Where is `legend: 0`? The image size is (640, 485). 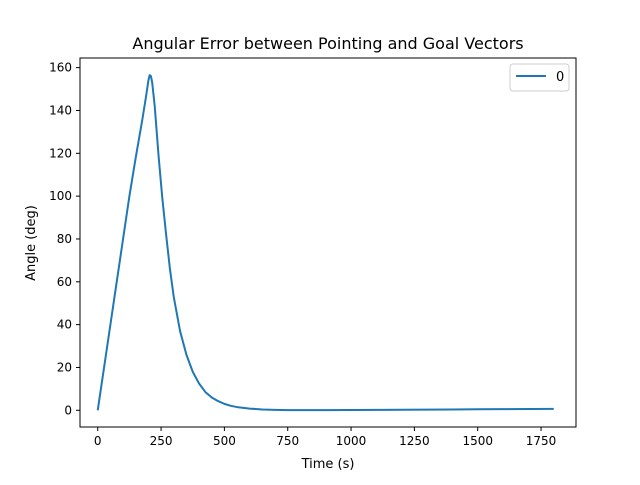
legend: 0 is located at coordinates (539, 77).